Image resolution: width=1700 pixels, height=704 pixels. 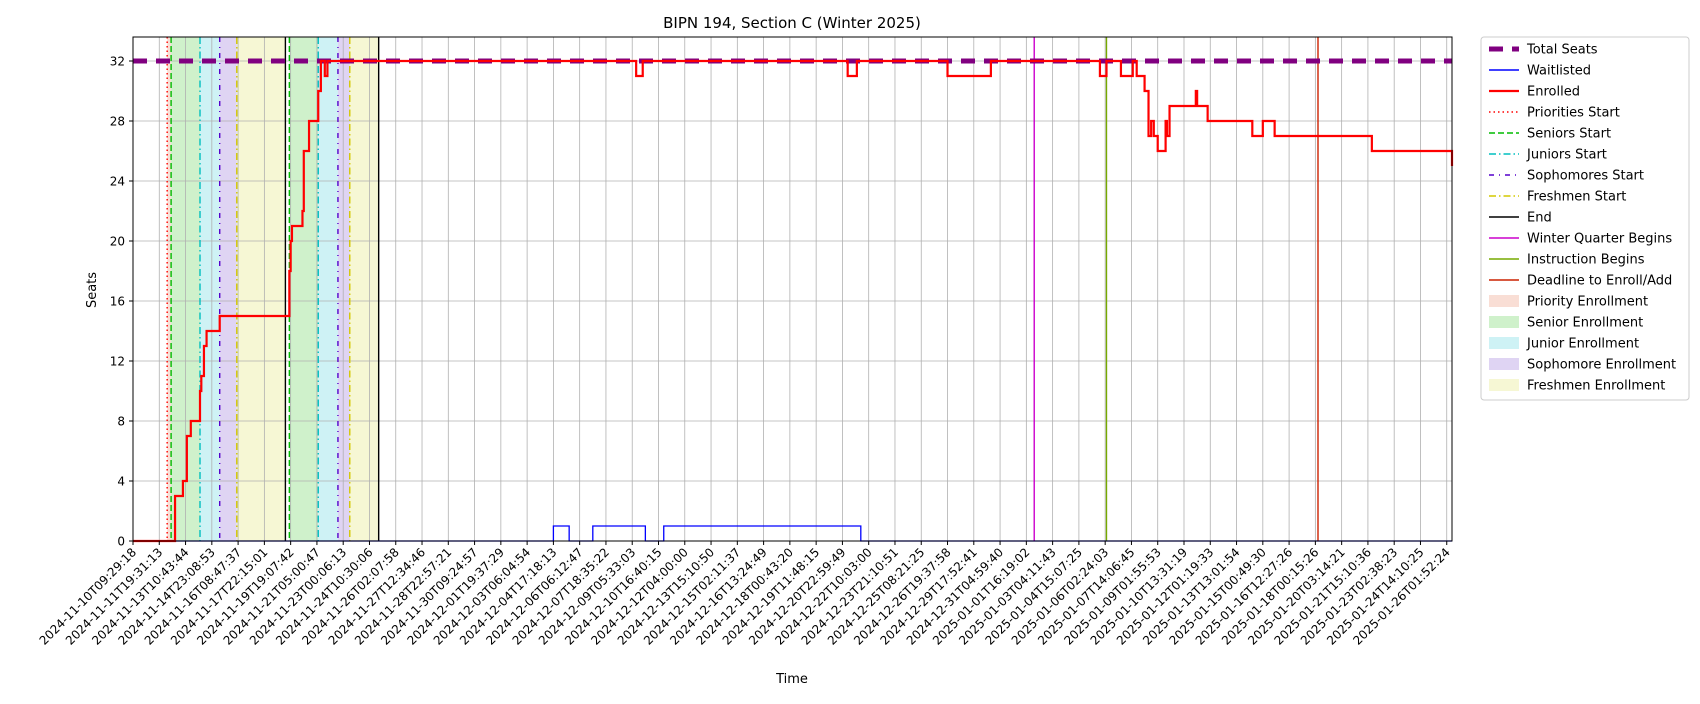 I want to click on x-axis-label: Time, so click(x=791, y=679).